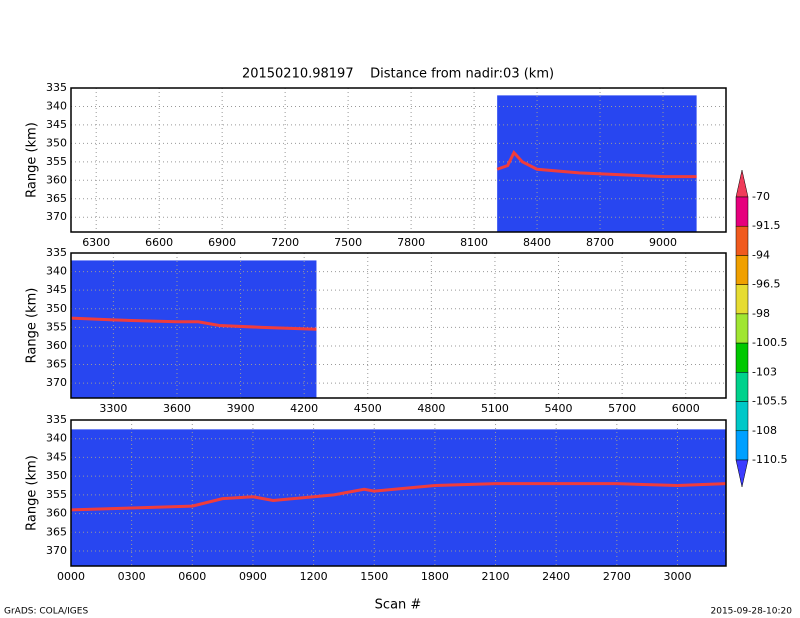 The image size is (800, 618). Describe the element at coordinates (159, 242) in the screenshot. I see `x-tick-label: 6600` at that location.